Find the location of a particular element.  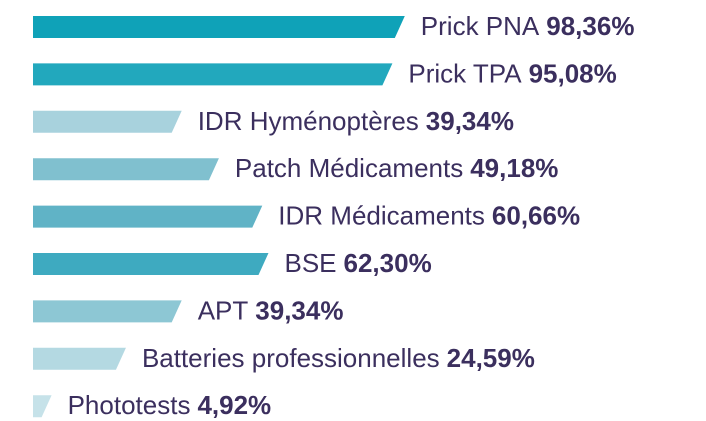

bar-label: IDR Hyménoptères 39,34% is located at coordinates (356, 121).